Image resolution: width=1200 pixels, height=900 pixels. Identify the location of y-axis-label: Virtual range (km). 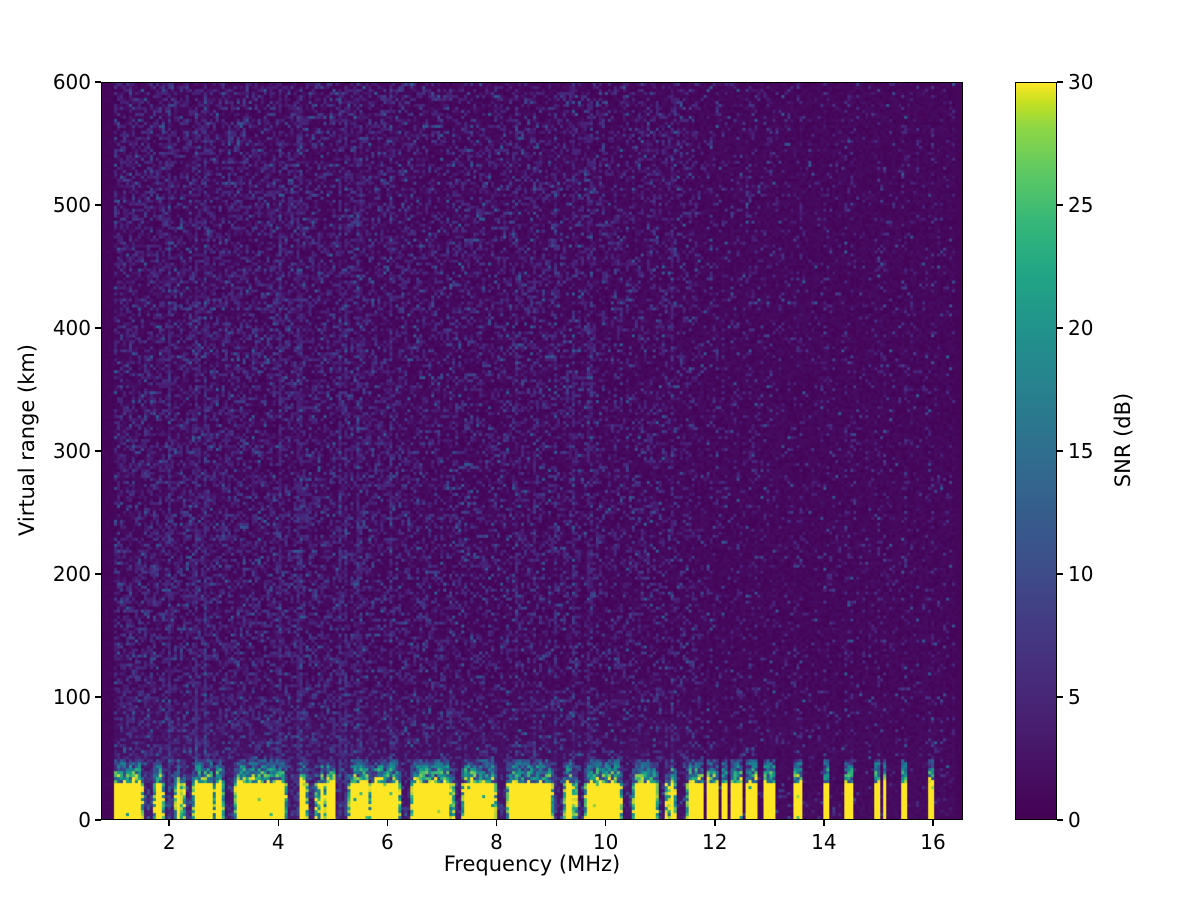
(27, 440).